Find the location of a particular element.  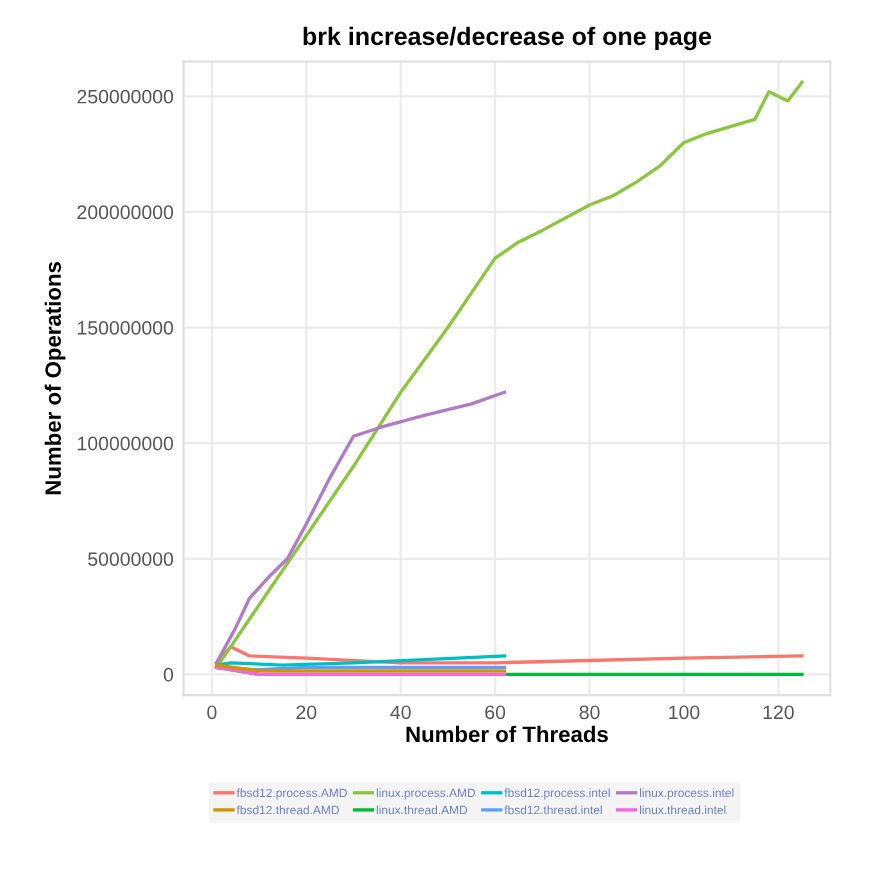

x-tick-label: 40 is located at coordinates (400, 712).